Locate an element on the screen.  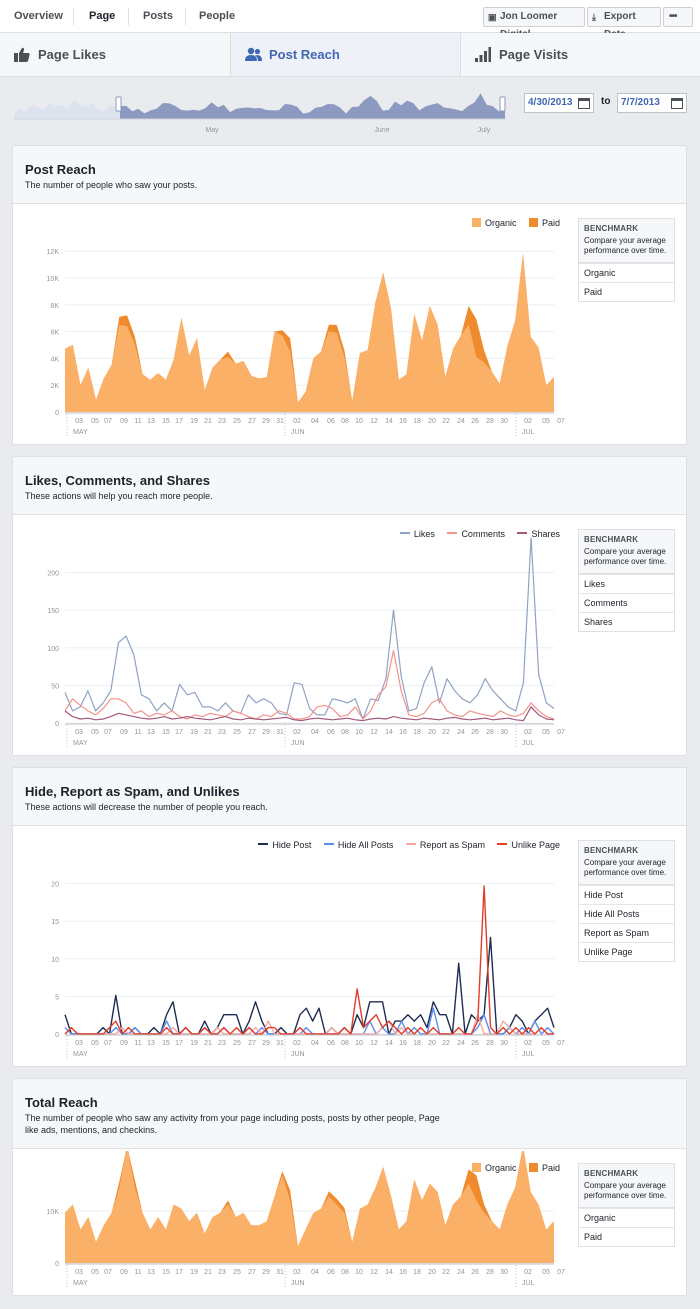
tab-posts: Posts is located at coordinates (158, 16).